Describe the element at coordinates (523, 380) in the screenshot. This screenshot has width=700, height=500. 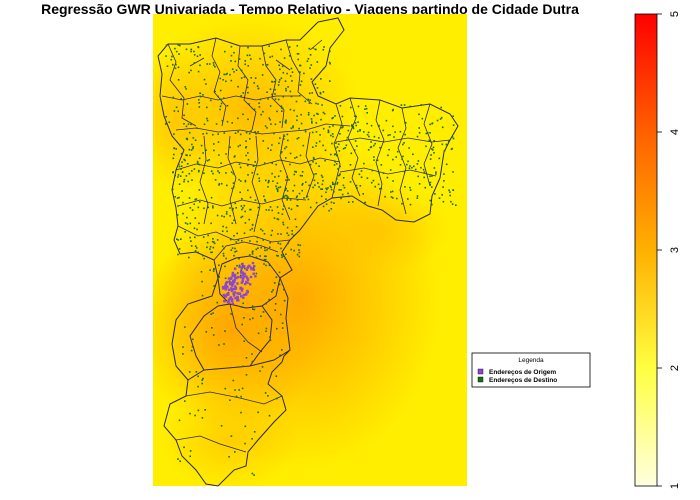
I see `legend-label-destination: Endereços de Destino` at that location.